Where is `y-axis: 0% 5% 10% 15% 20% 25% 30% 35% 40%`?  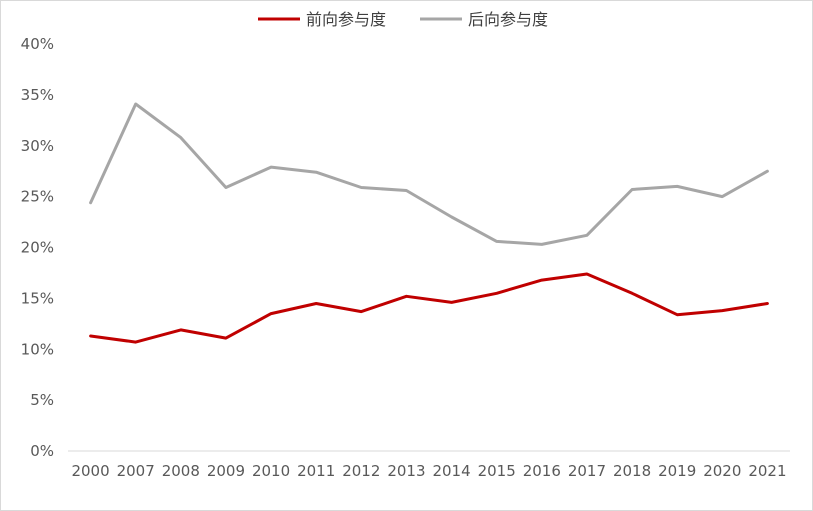
y-axis: 0% 5% 10% 15% 20% 25% 30% 35% 40% is located at coordinates (37, 247).